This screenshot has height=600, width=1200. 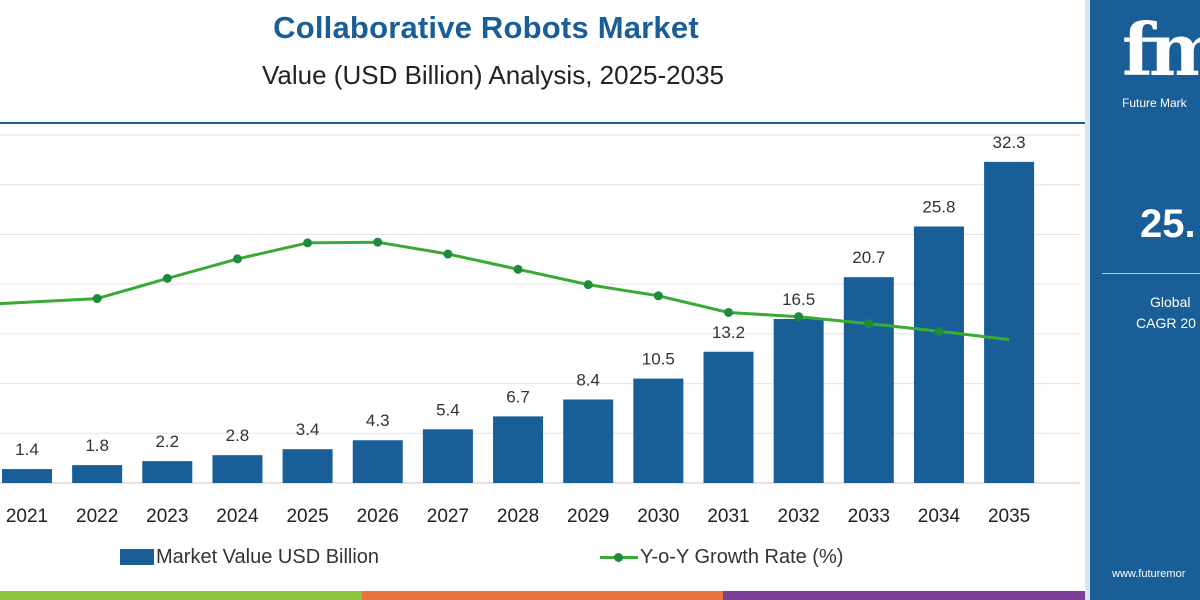 I want to click on website-url: www.futuremor, so click(x=1149, y=574).